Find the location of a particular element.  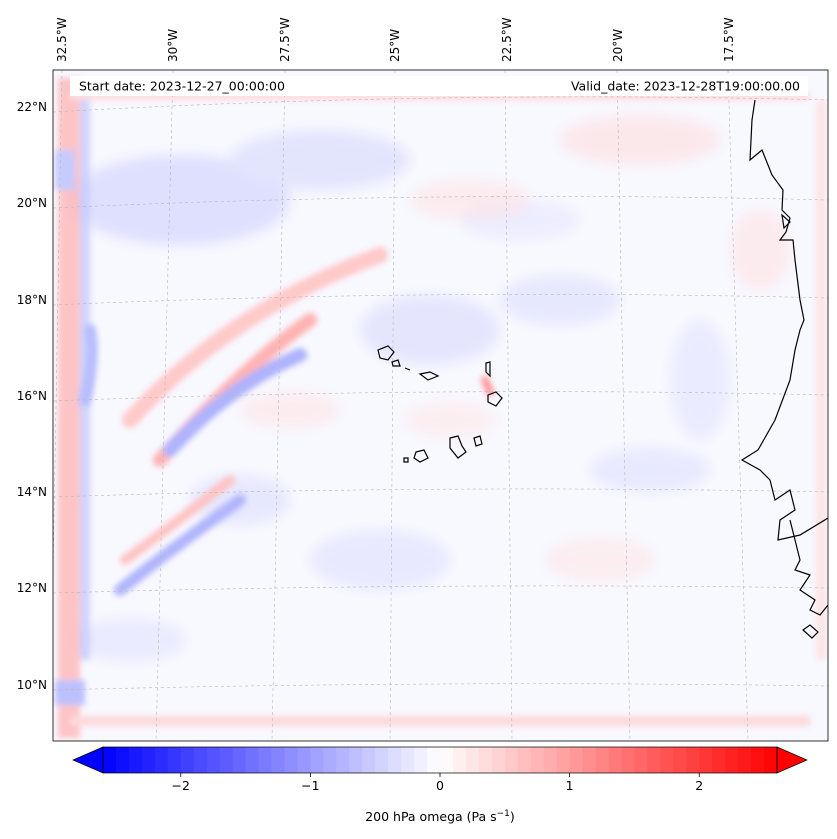

colorbar: −2 −1 0 1 2 200 hPa omega (Pa s−1) is located at coordinates (440, 785).